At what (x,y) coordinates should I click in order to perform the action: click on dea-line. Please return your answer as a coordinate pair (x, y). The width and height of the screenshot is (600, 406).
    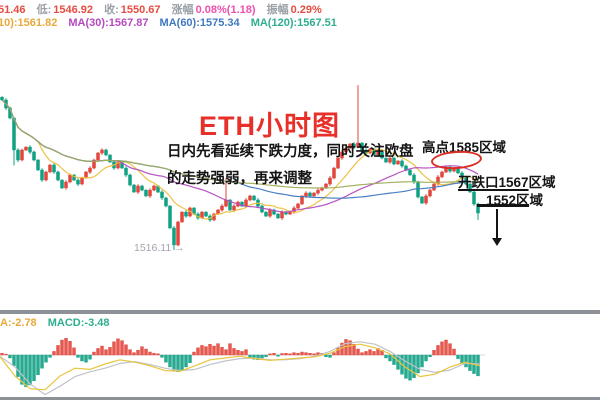
    Looking at the image, I should click on (240, 368).